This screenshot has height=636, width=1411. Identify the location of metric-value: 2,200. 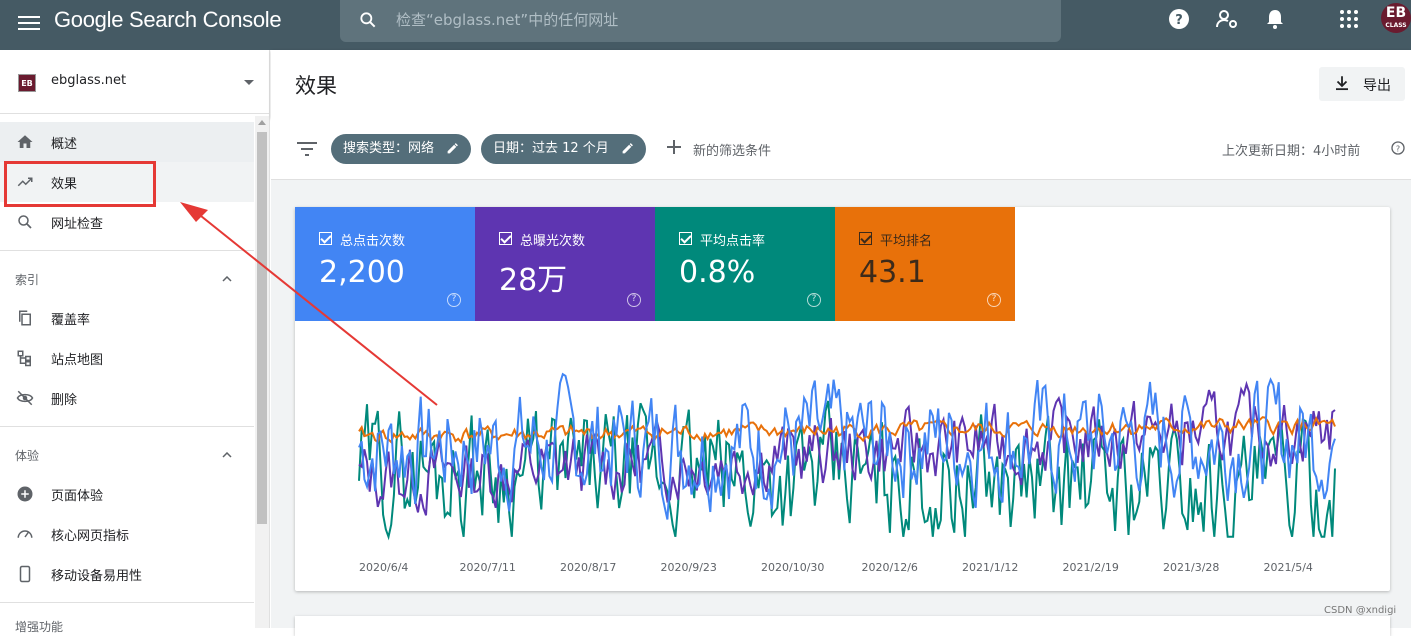
(362, 272).